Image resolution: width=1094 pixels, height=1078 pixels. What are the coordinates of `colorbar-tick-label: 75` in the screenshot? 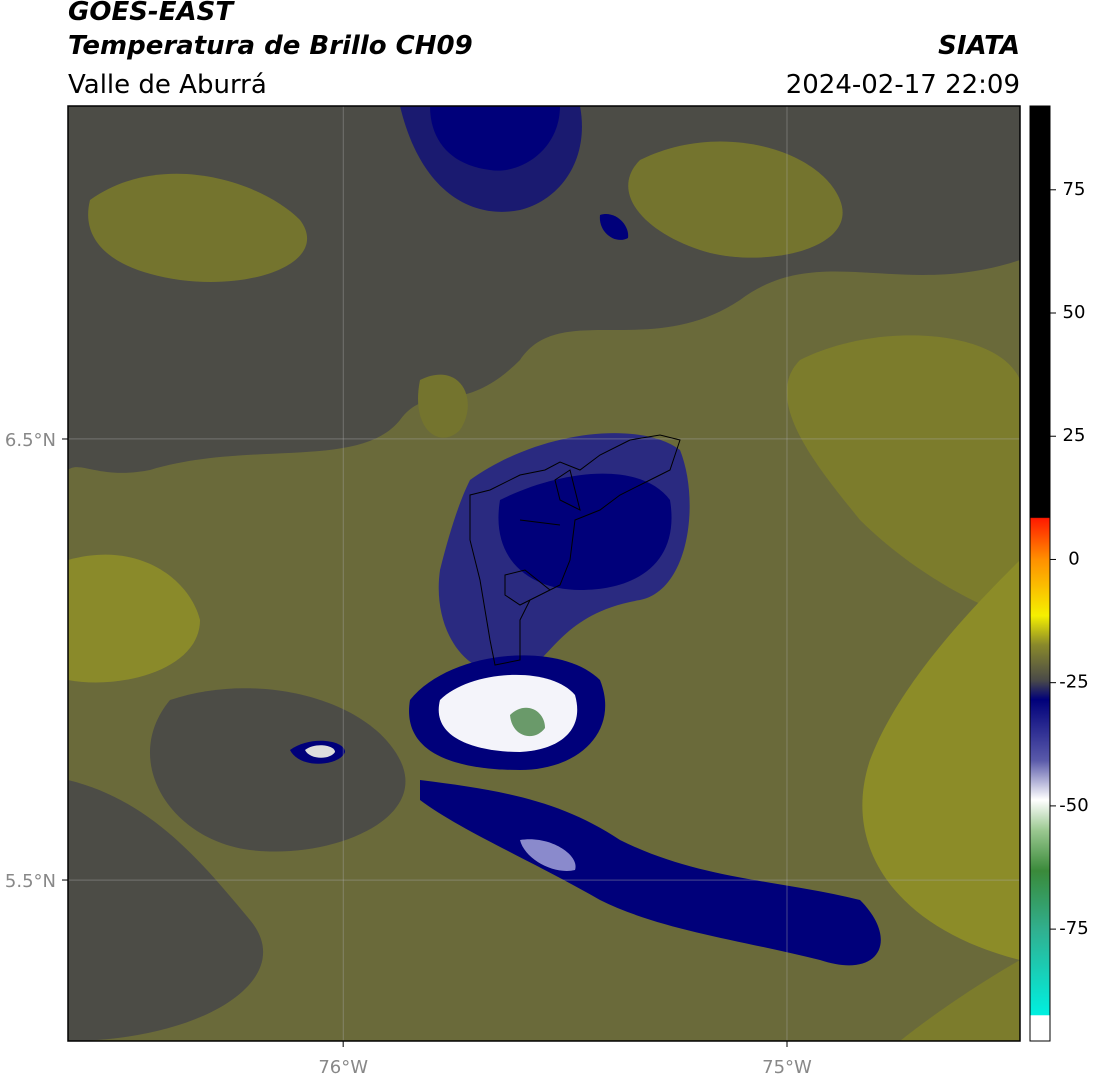 It's located at (1074, 189).